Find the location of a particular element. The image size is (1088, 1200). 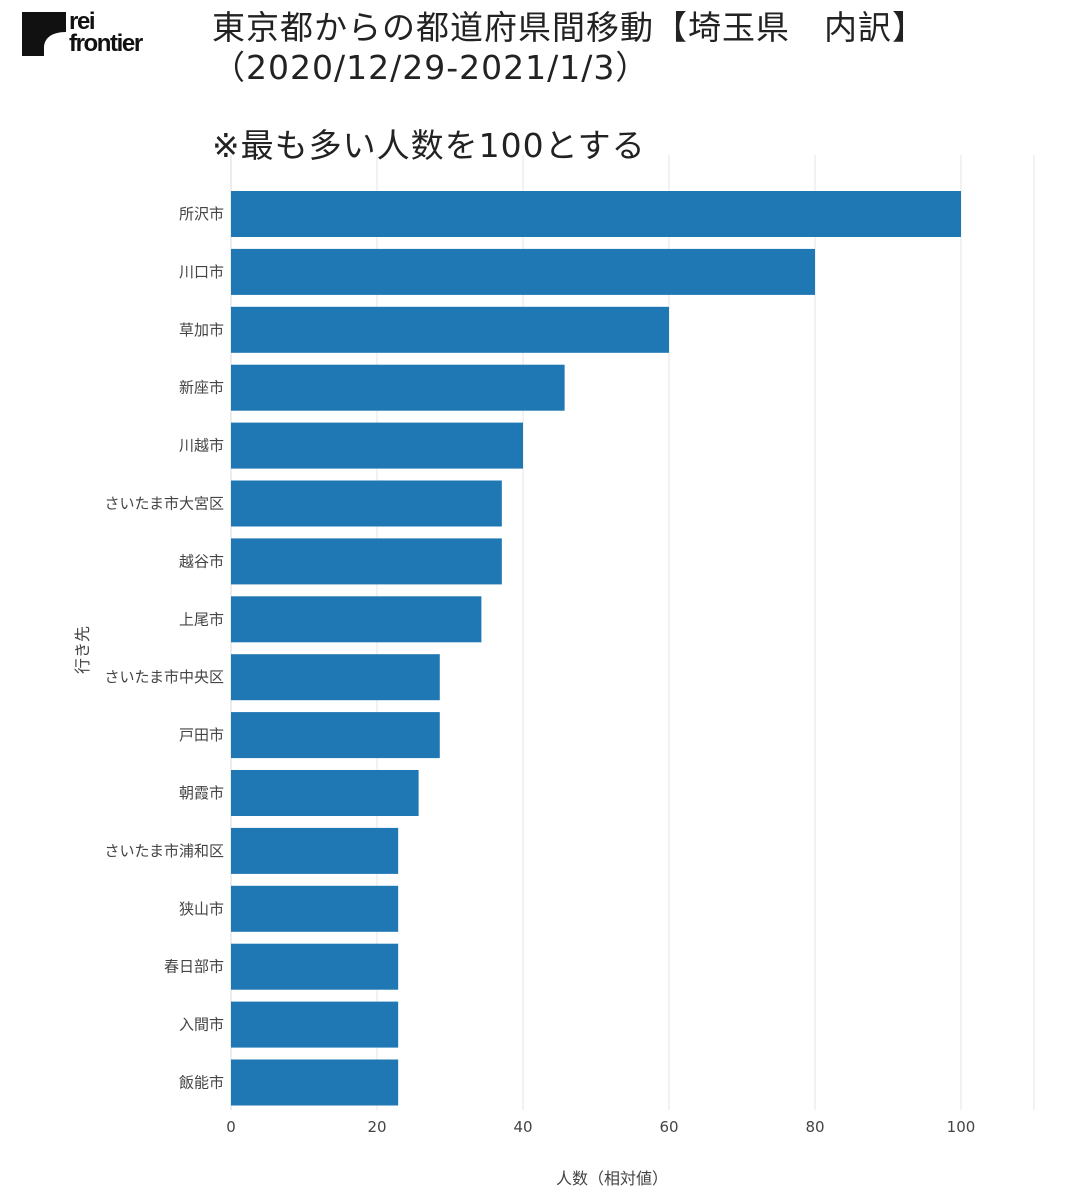

y-category-label: 越谷市 is located at coordinates (201, 561).